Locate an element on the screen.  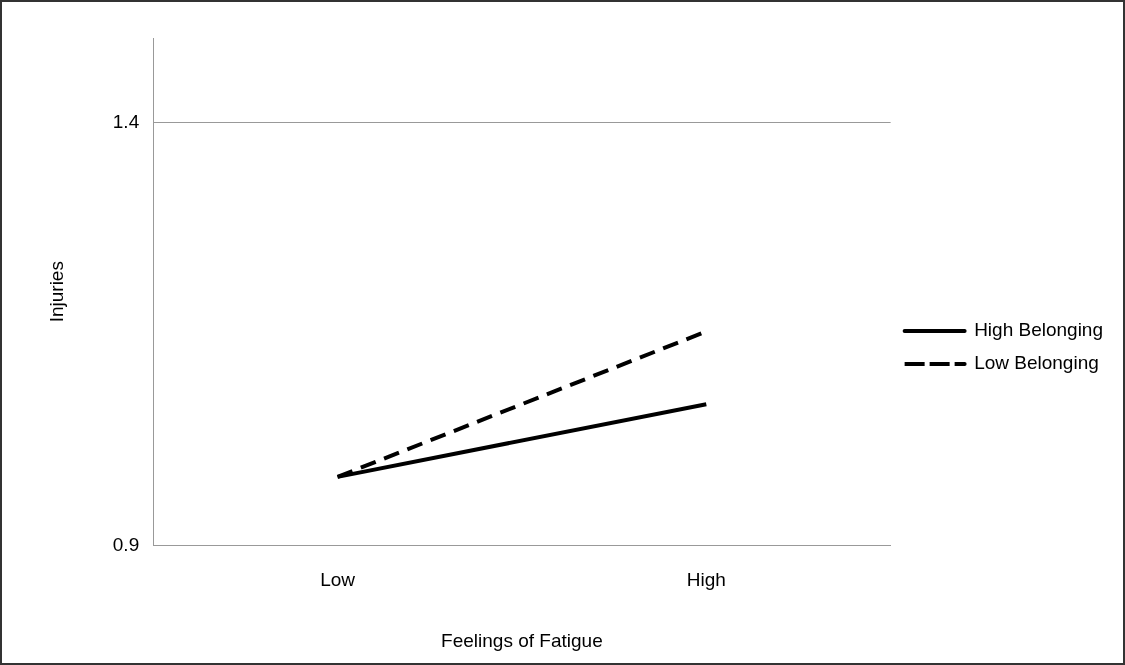
y-tick-label: 1.4 is located at coordinates (126, 121).